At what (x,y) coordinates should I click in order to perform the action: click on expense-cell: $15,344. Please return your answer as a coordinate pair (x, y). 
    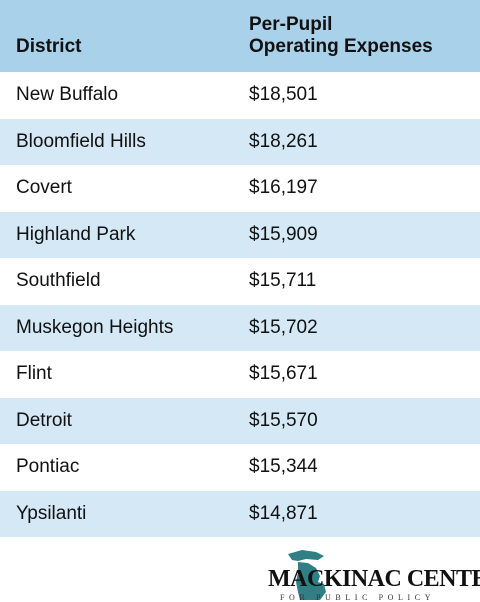
    Looking at the image, I should click on (283, 467).